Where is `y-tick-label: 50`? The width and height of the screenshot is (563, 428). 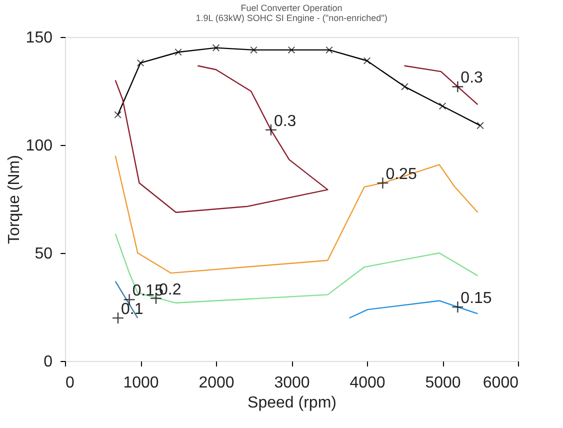
y-tick-label: 50 is located at coordinates (43, 254).